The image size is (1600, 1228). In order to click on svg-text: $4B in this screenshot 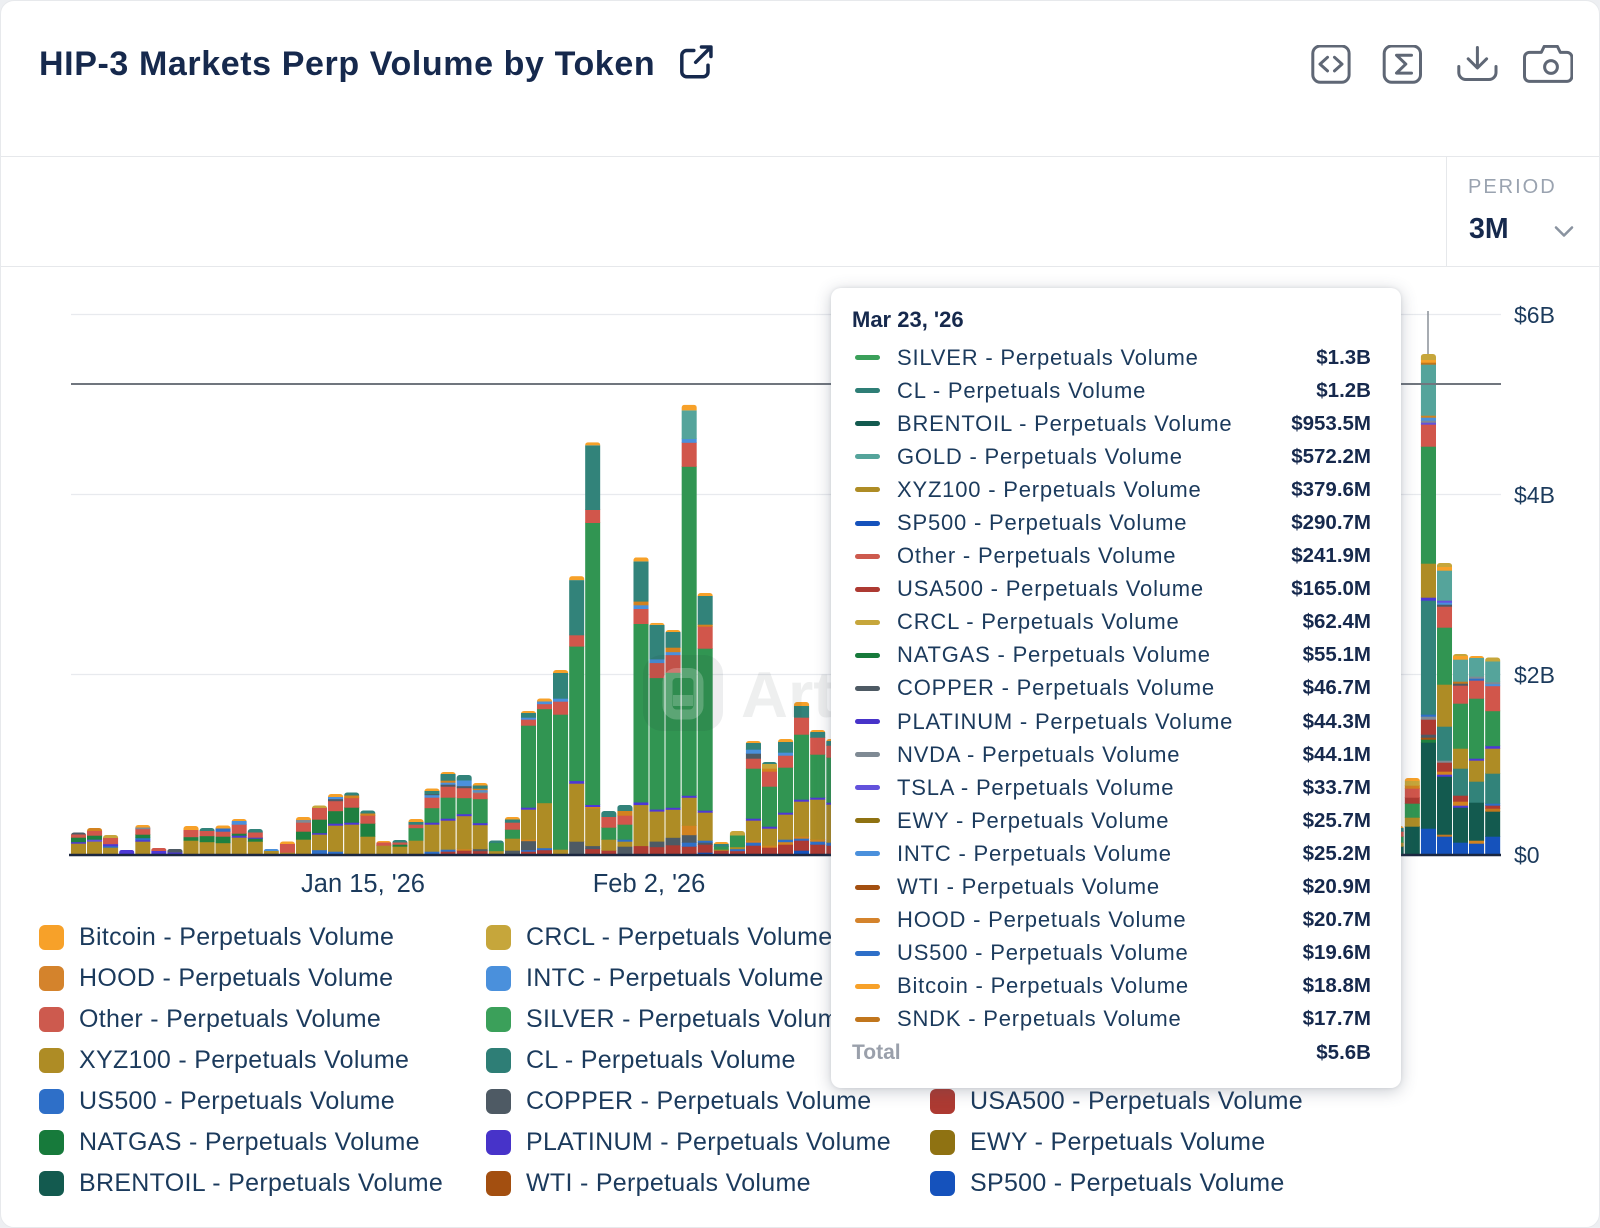, I will do `click(1534, 495)`.